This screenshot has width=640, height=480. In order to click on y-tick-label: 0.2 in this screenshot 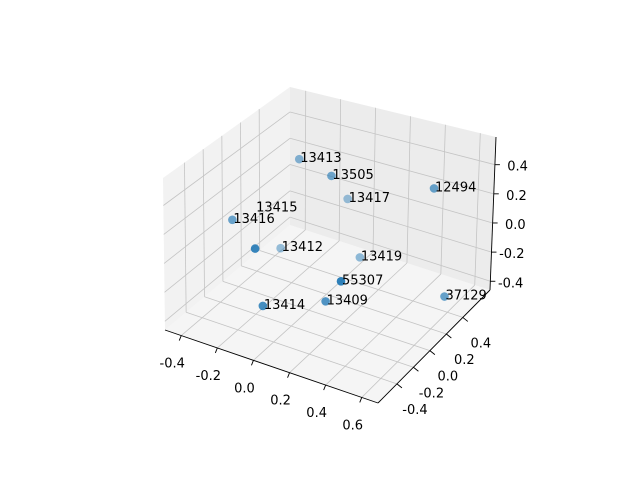, I will do `click(464, 360)`.